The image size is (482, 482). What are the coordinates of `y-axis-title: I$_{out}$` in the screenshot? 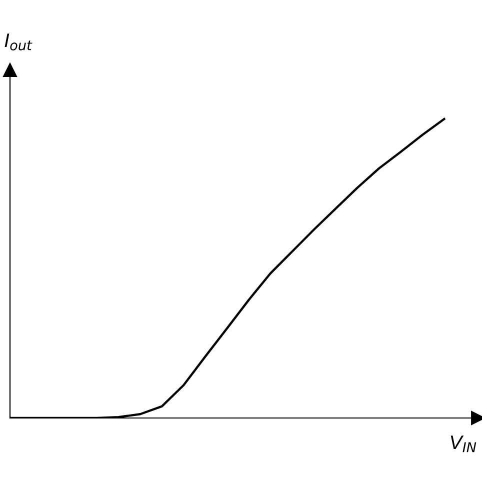 It's located at (18, 42).